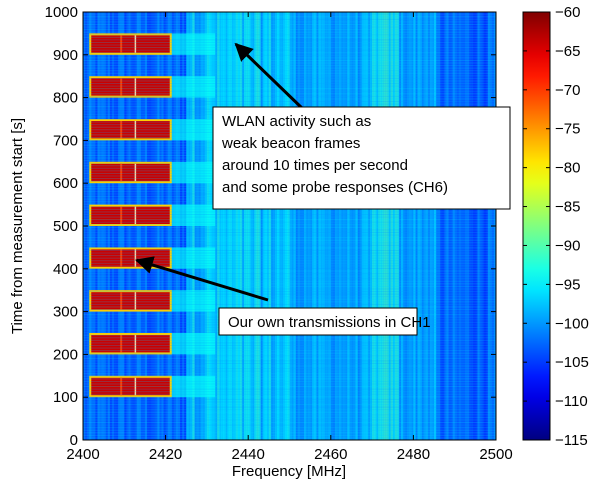 Image resolution: width=607 pixels, height=490 pixels. What do you see at coordinates (567, 129) in the screenshot?
I see `colorbar-tick-label: −75` at bounding box center [567, 129].